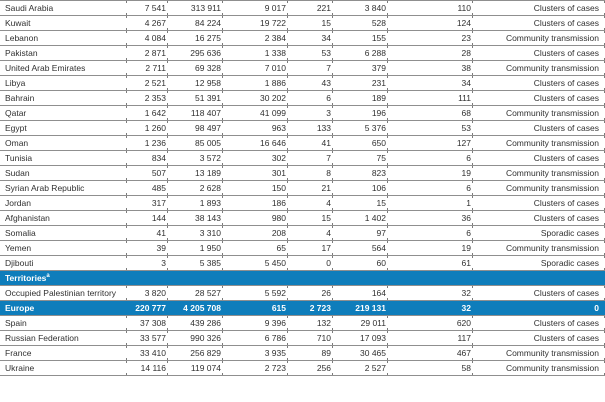  I want to click on value-cell: 5 450, so click(255, 263).